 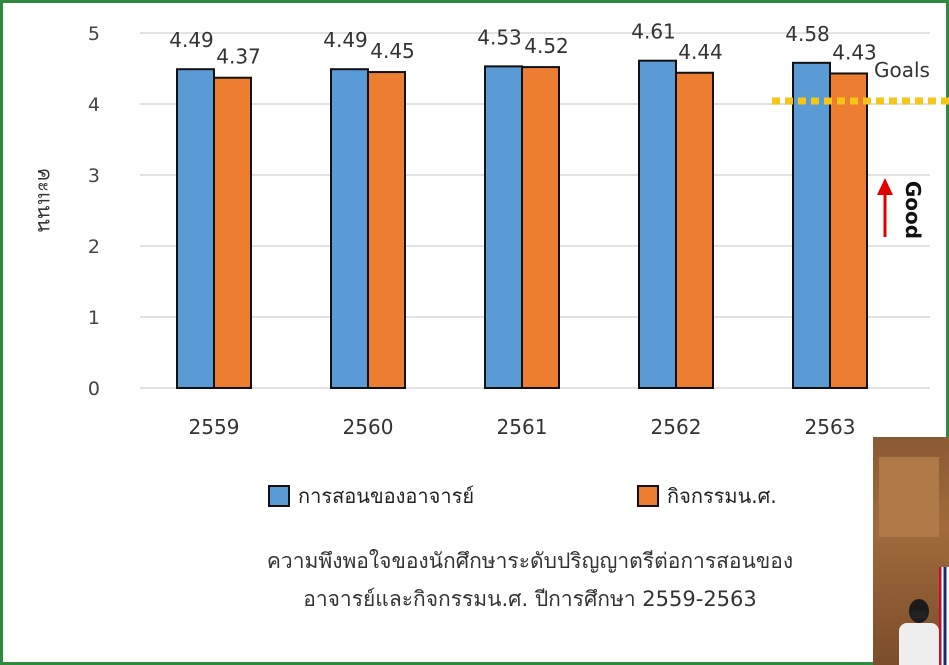 I want to click on x-tick-label: 2562, so click(x=676, y=427).